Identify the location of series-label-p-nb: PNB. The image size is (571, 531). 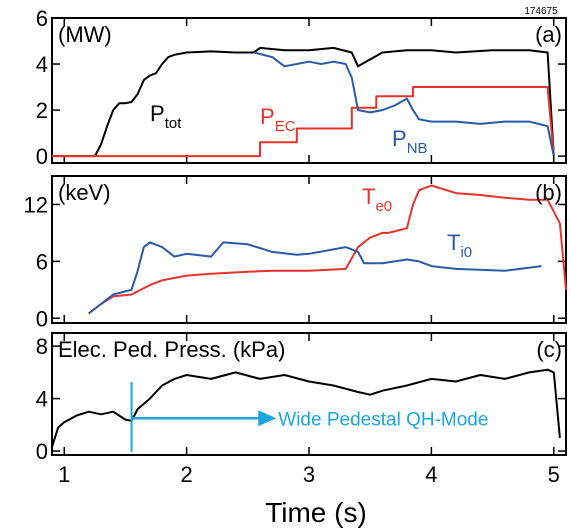
(410, 141).